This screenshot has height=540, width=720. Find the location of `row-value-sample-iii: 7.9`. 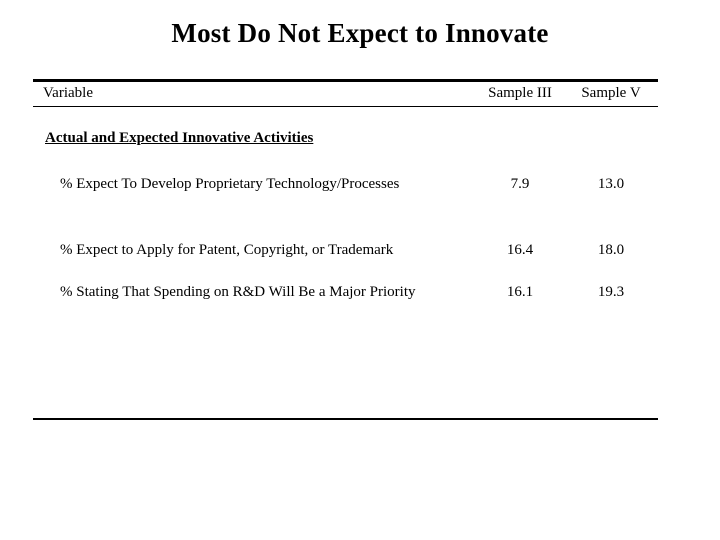

row-value-sample-iii: 7.9 is located at coordinates (520, 184).